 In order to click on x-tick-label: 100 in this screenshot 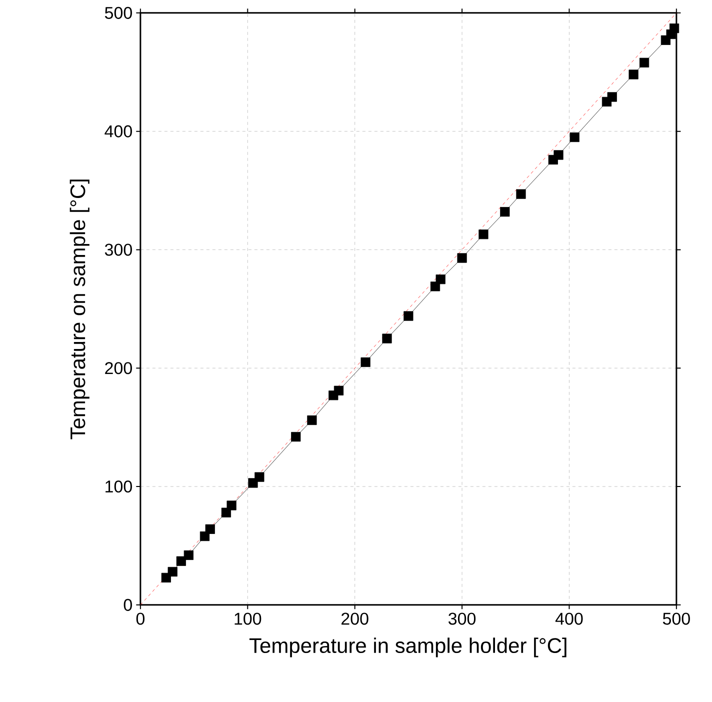, I will do `click(248, 618)`.